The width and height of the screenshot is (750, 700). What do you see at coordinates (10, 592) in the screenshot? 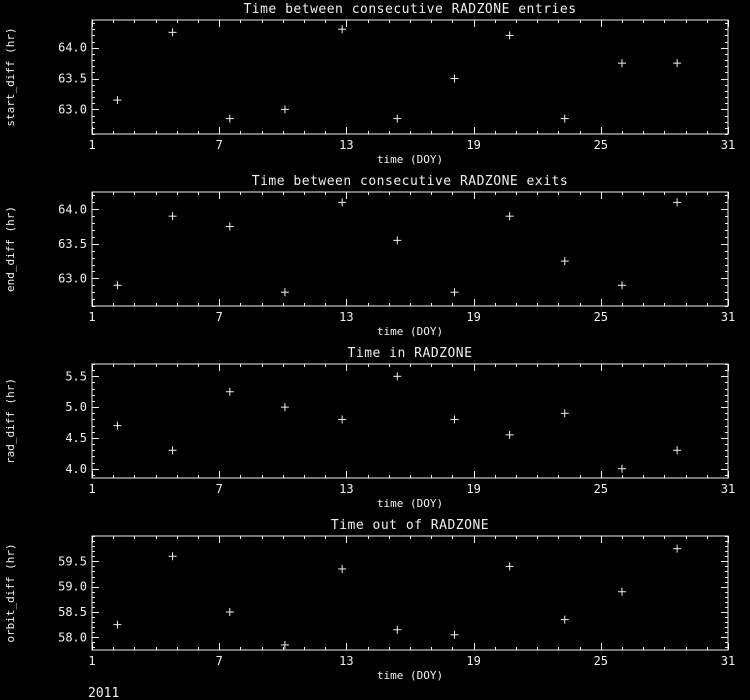
I see `y-axis-label: orbit_diff (hr)` at bounding box center [10, 592].